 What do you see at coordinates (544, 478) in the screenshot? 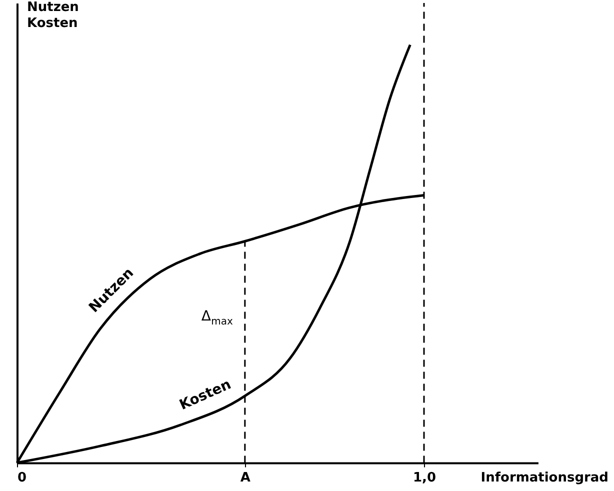
I see `x-axis-title: Informationsgrad` at bounding box center [544, 478].